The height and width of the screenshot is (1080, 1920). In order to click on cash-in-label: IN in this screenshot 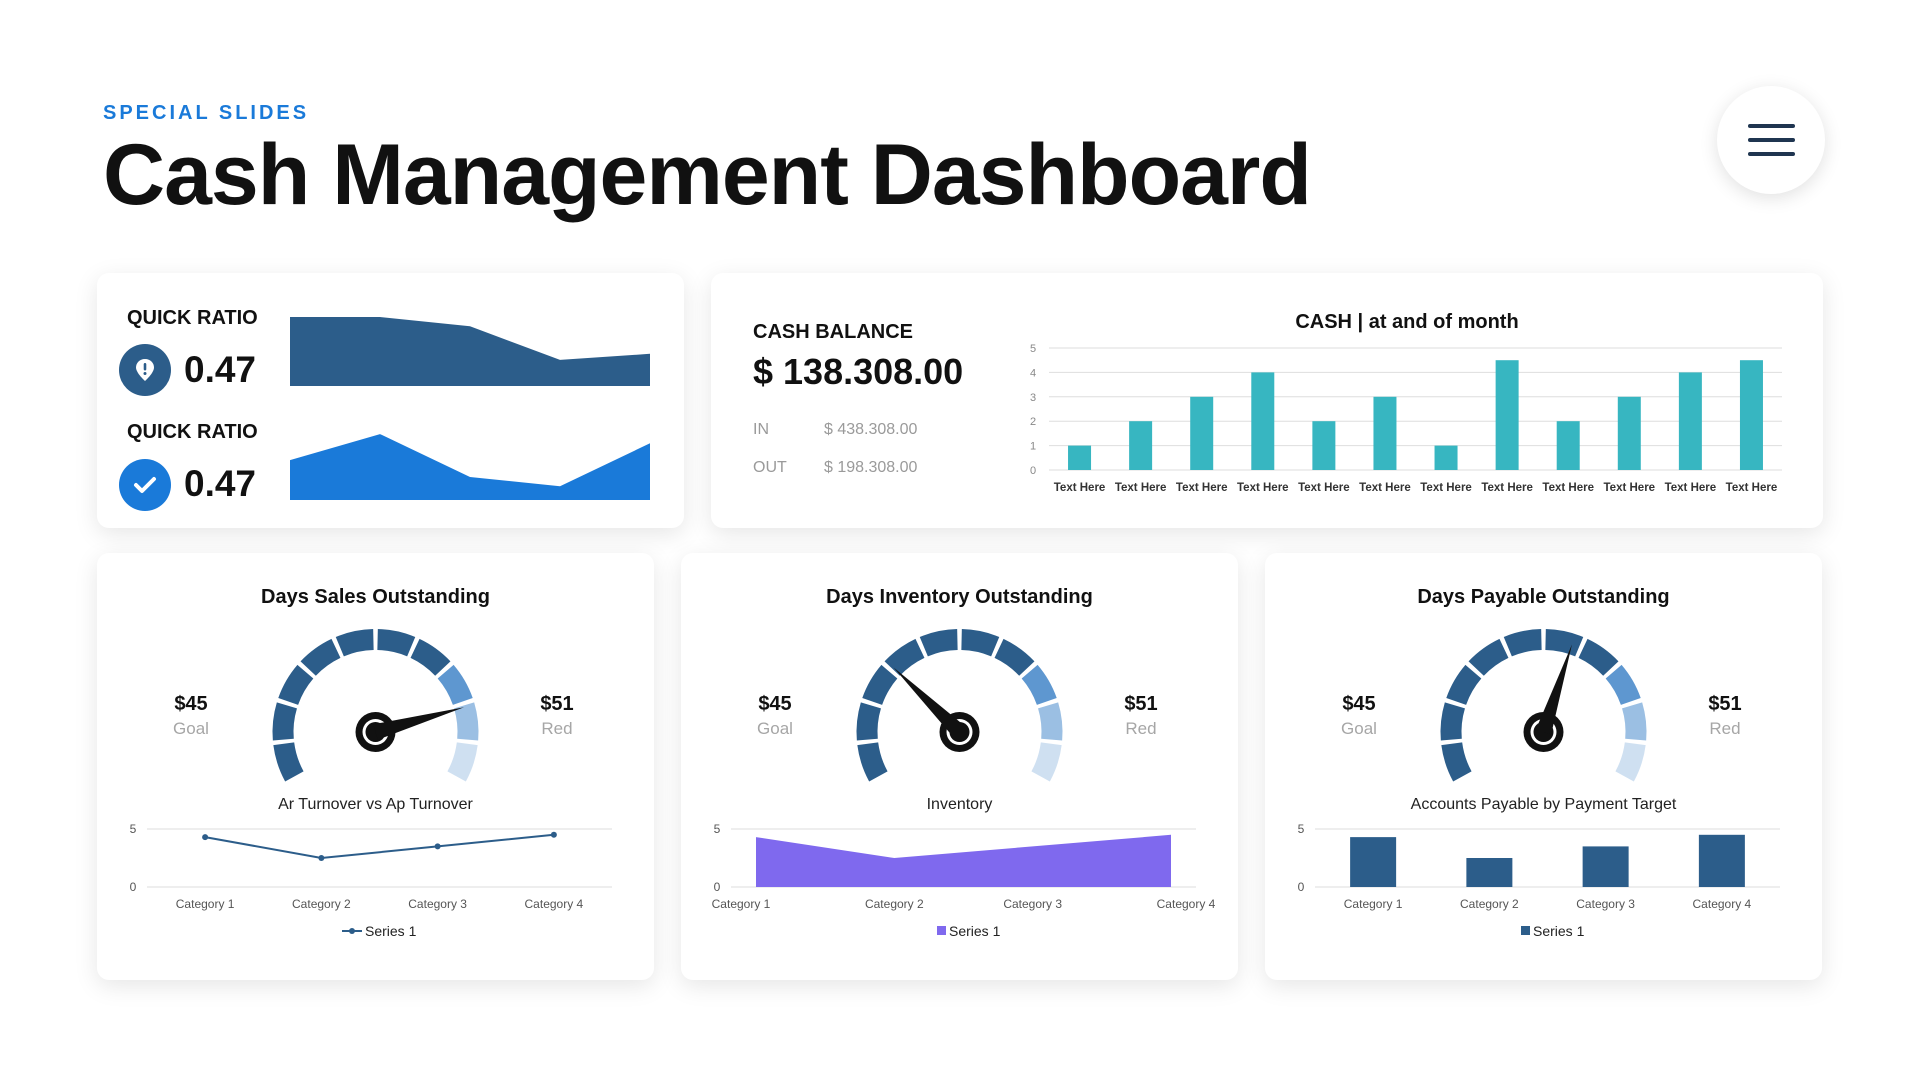, I will do `click(761, 429)`.